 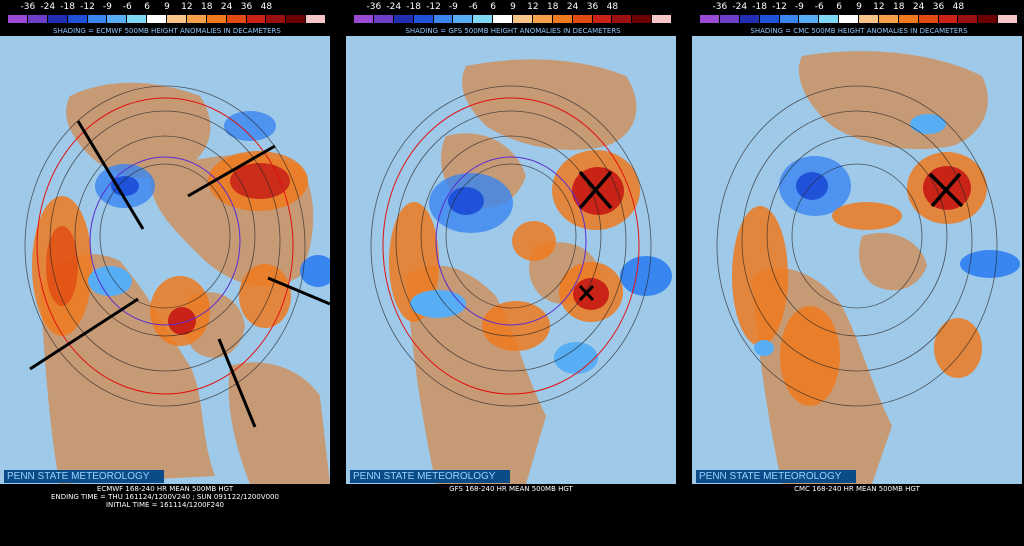 What do you see at coordinates (246, 7) in the screenshot?
I see `colorbar-tick-label: 36` at bounding box center [246, 7].